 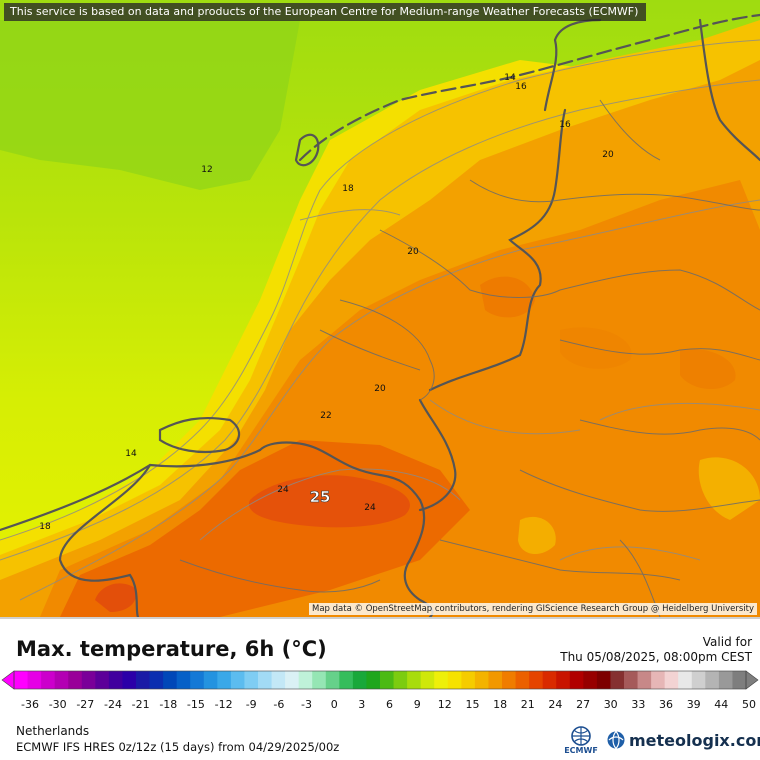 I want to click on hot-core, so click(x=329, y=501).